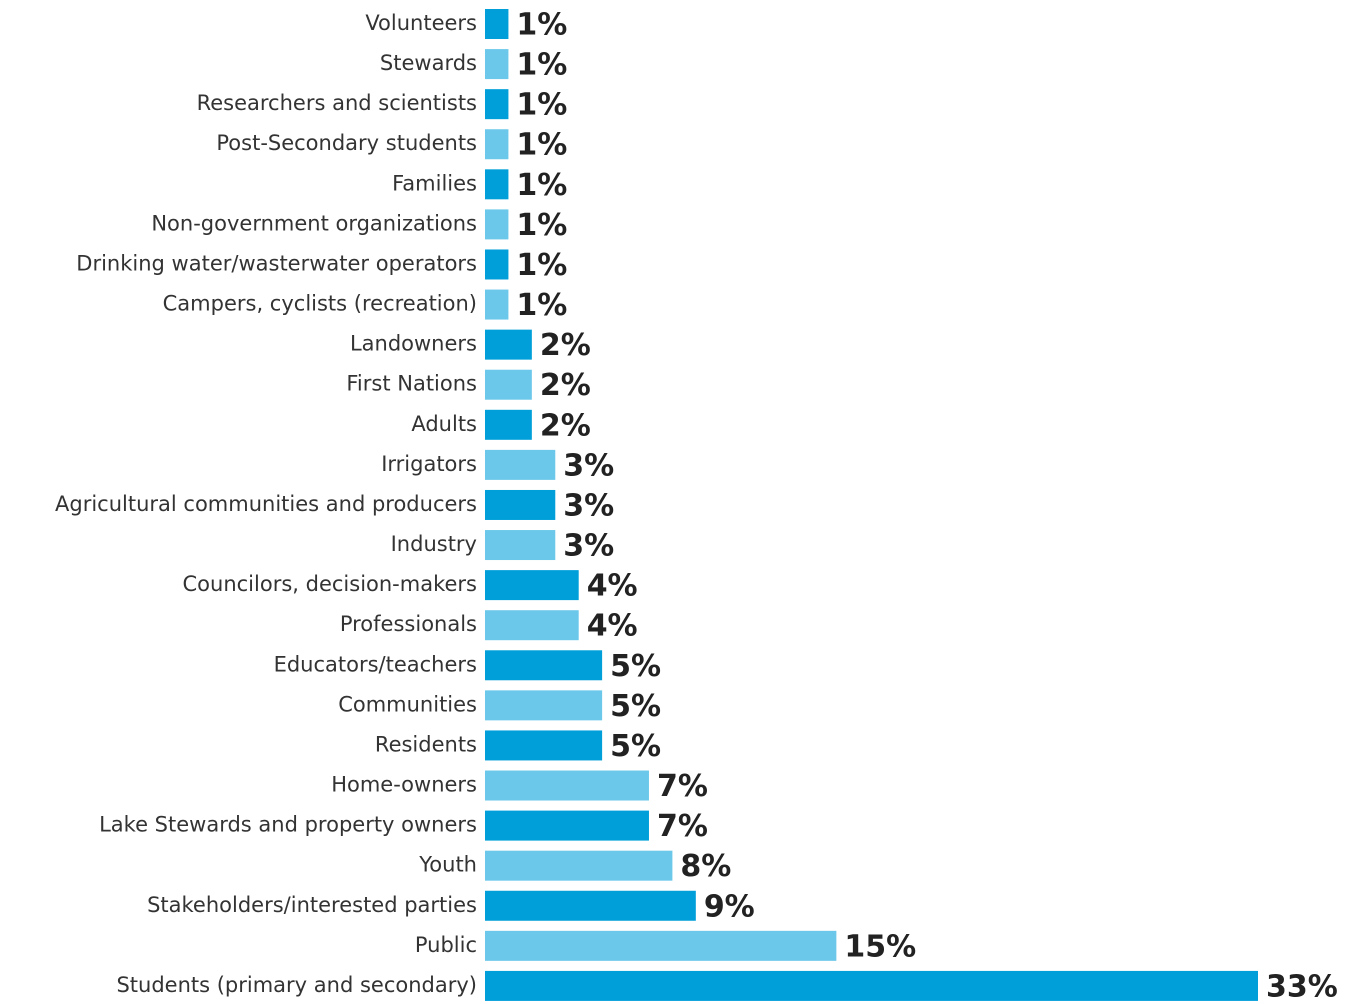  I want to click on category-label: Professionals, so click(408, 624).